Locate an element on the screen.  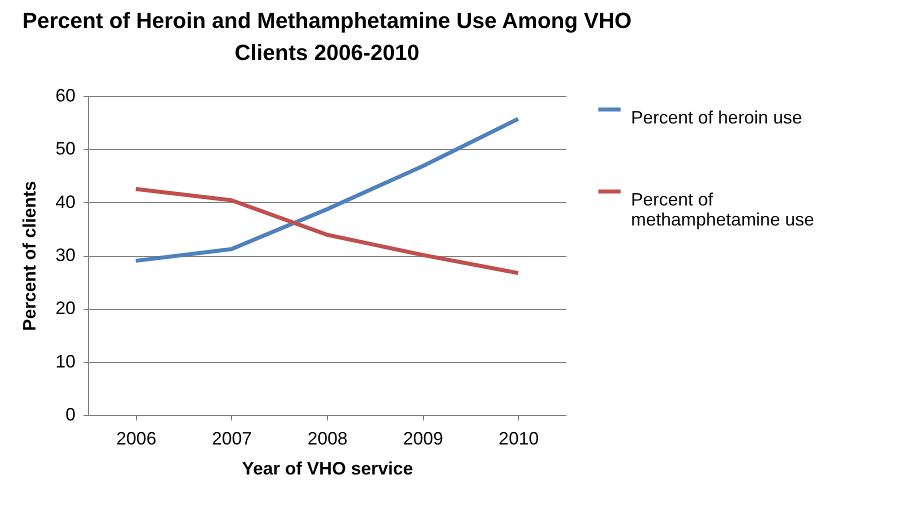
y-tick-label: 60 is located at coordinates (65, 96).